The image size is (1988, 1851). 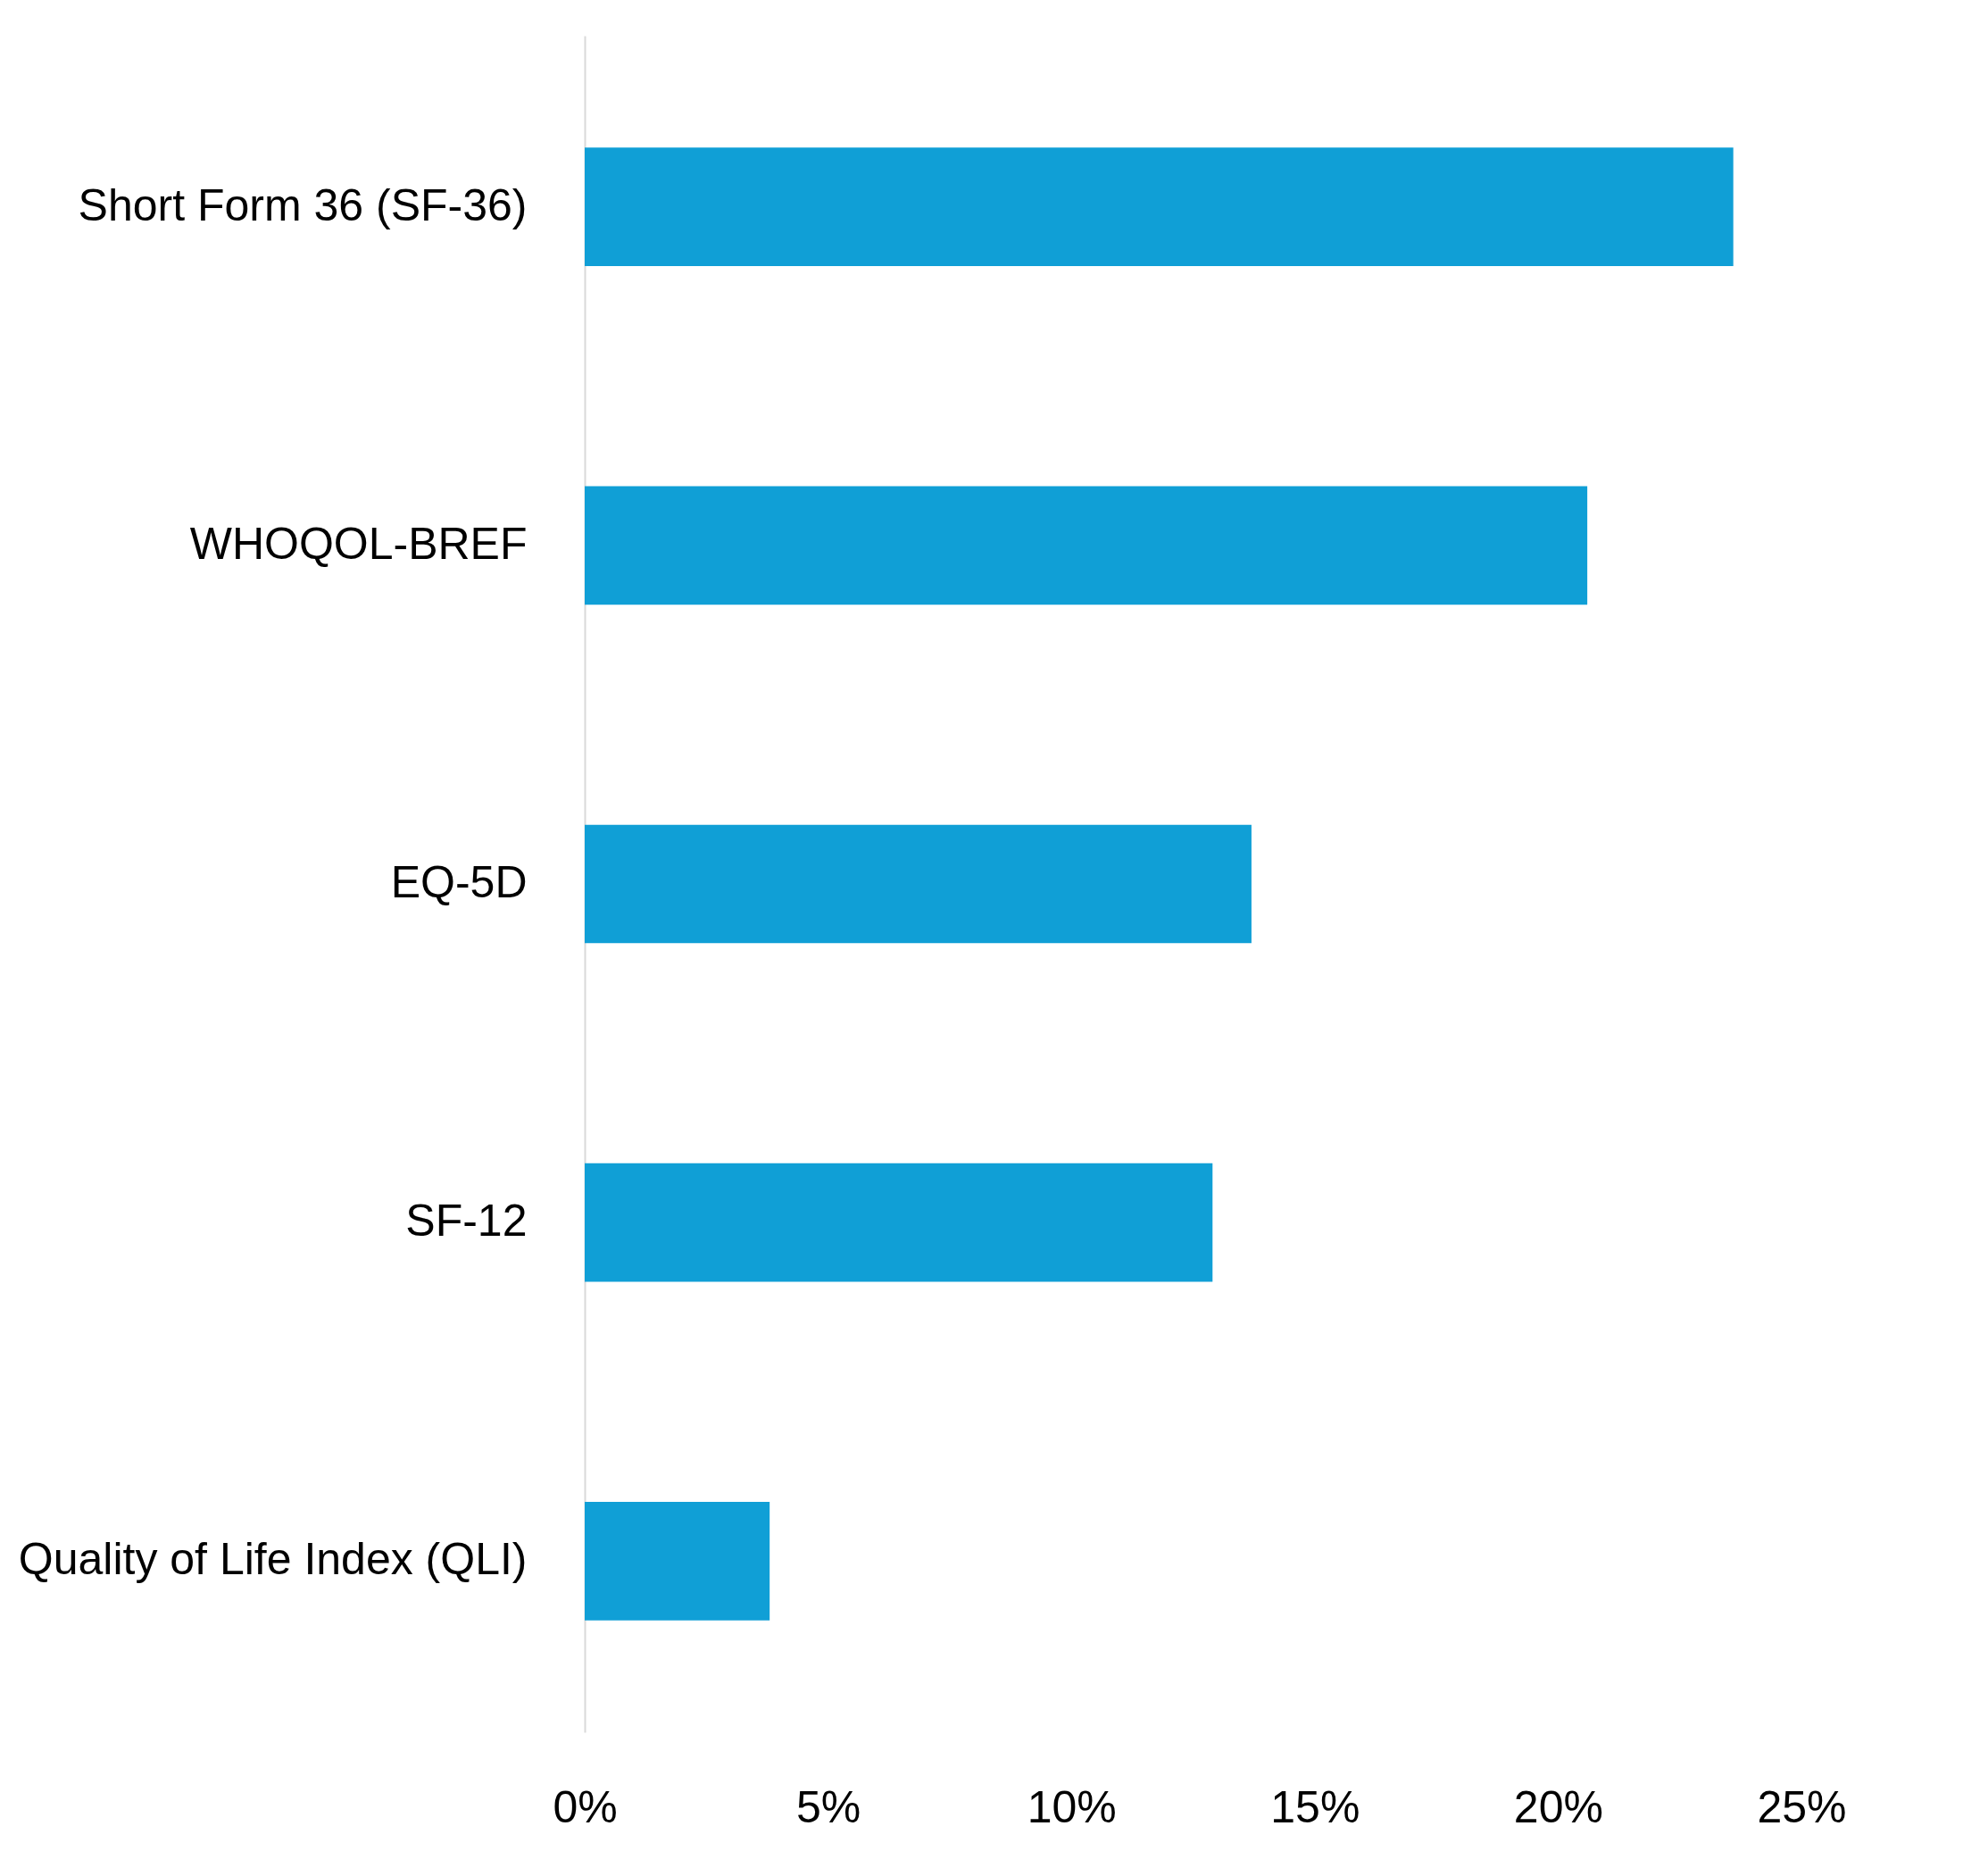 I want to click on x-tick-label: 5%, so click(x=828, y=1806).